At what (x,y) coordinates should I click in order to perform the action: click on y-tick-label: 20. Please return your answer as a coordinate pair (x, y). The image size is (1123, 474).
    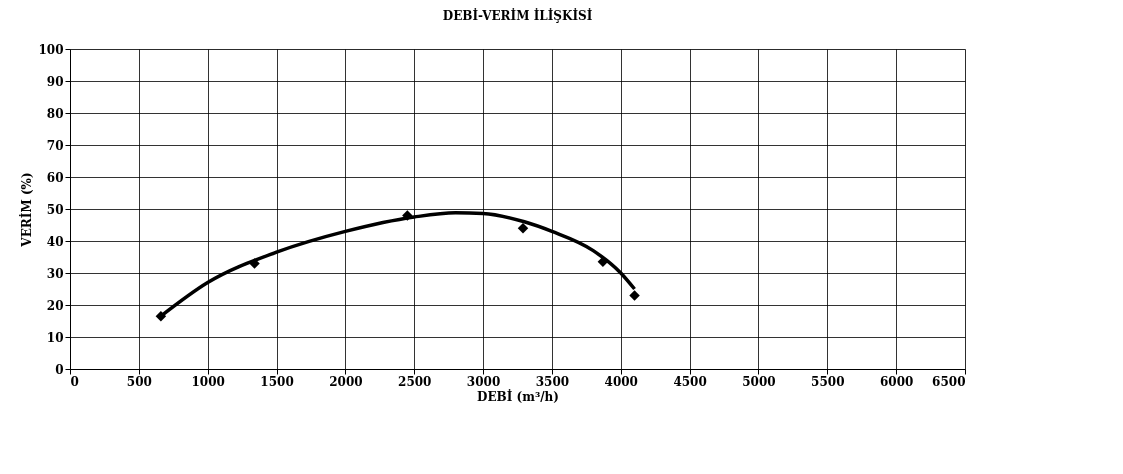
    Looking at the image, I should click on (55, 305).